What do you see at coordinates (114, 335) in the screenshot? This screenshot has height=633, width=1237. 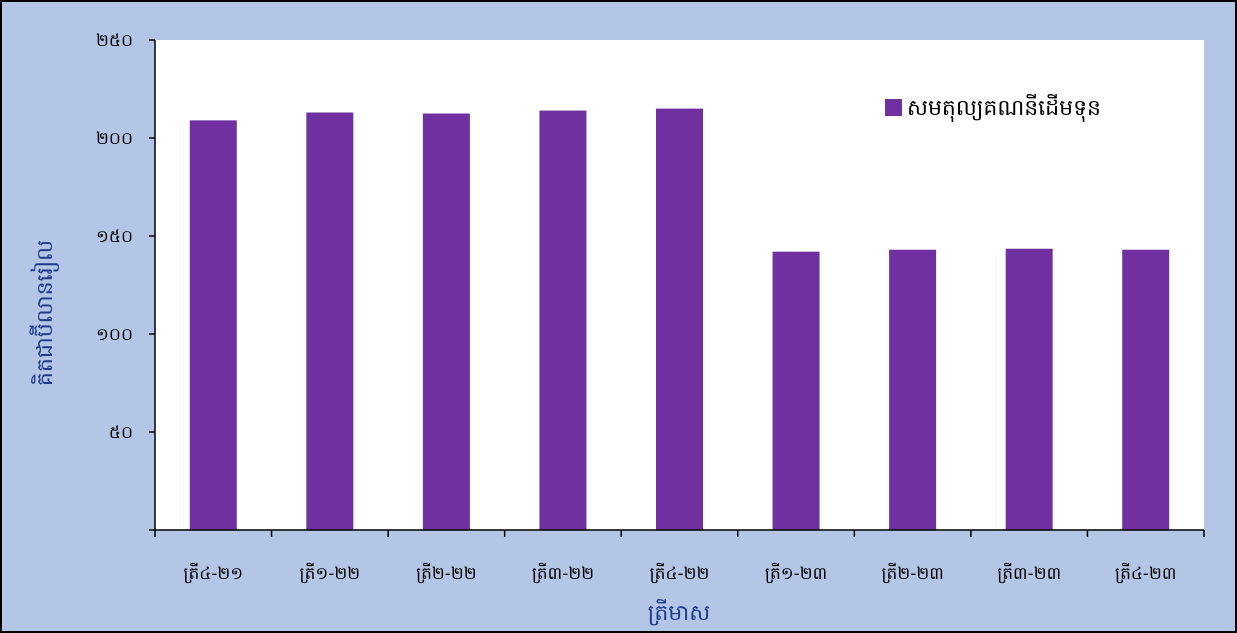 I see `y-tick-label: ១០០` at bounding box center [114, 335].